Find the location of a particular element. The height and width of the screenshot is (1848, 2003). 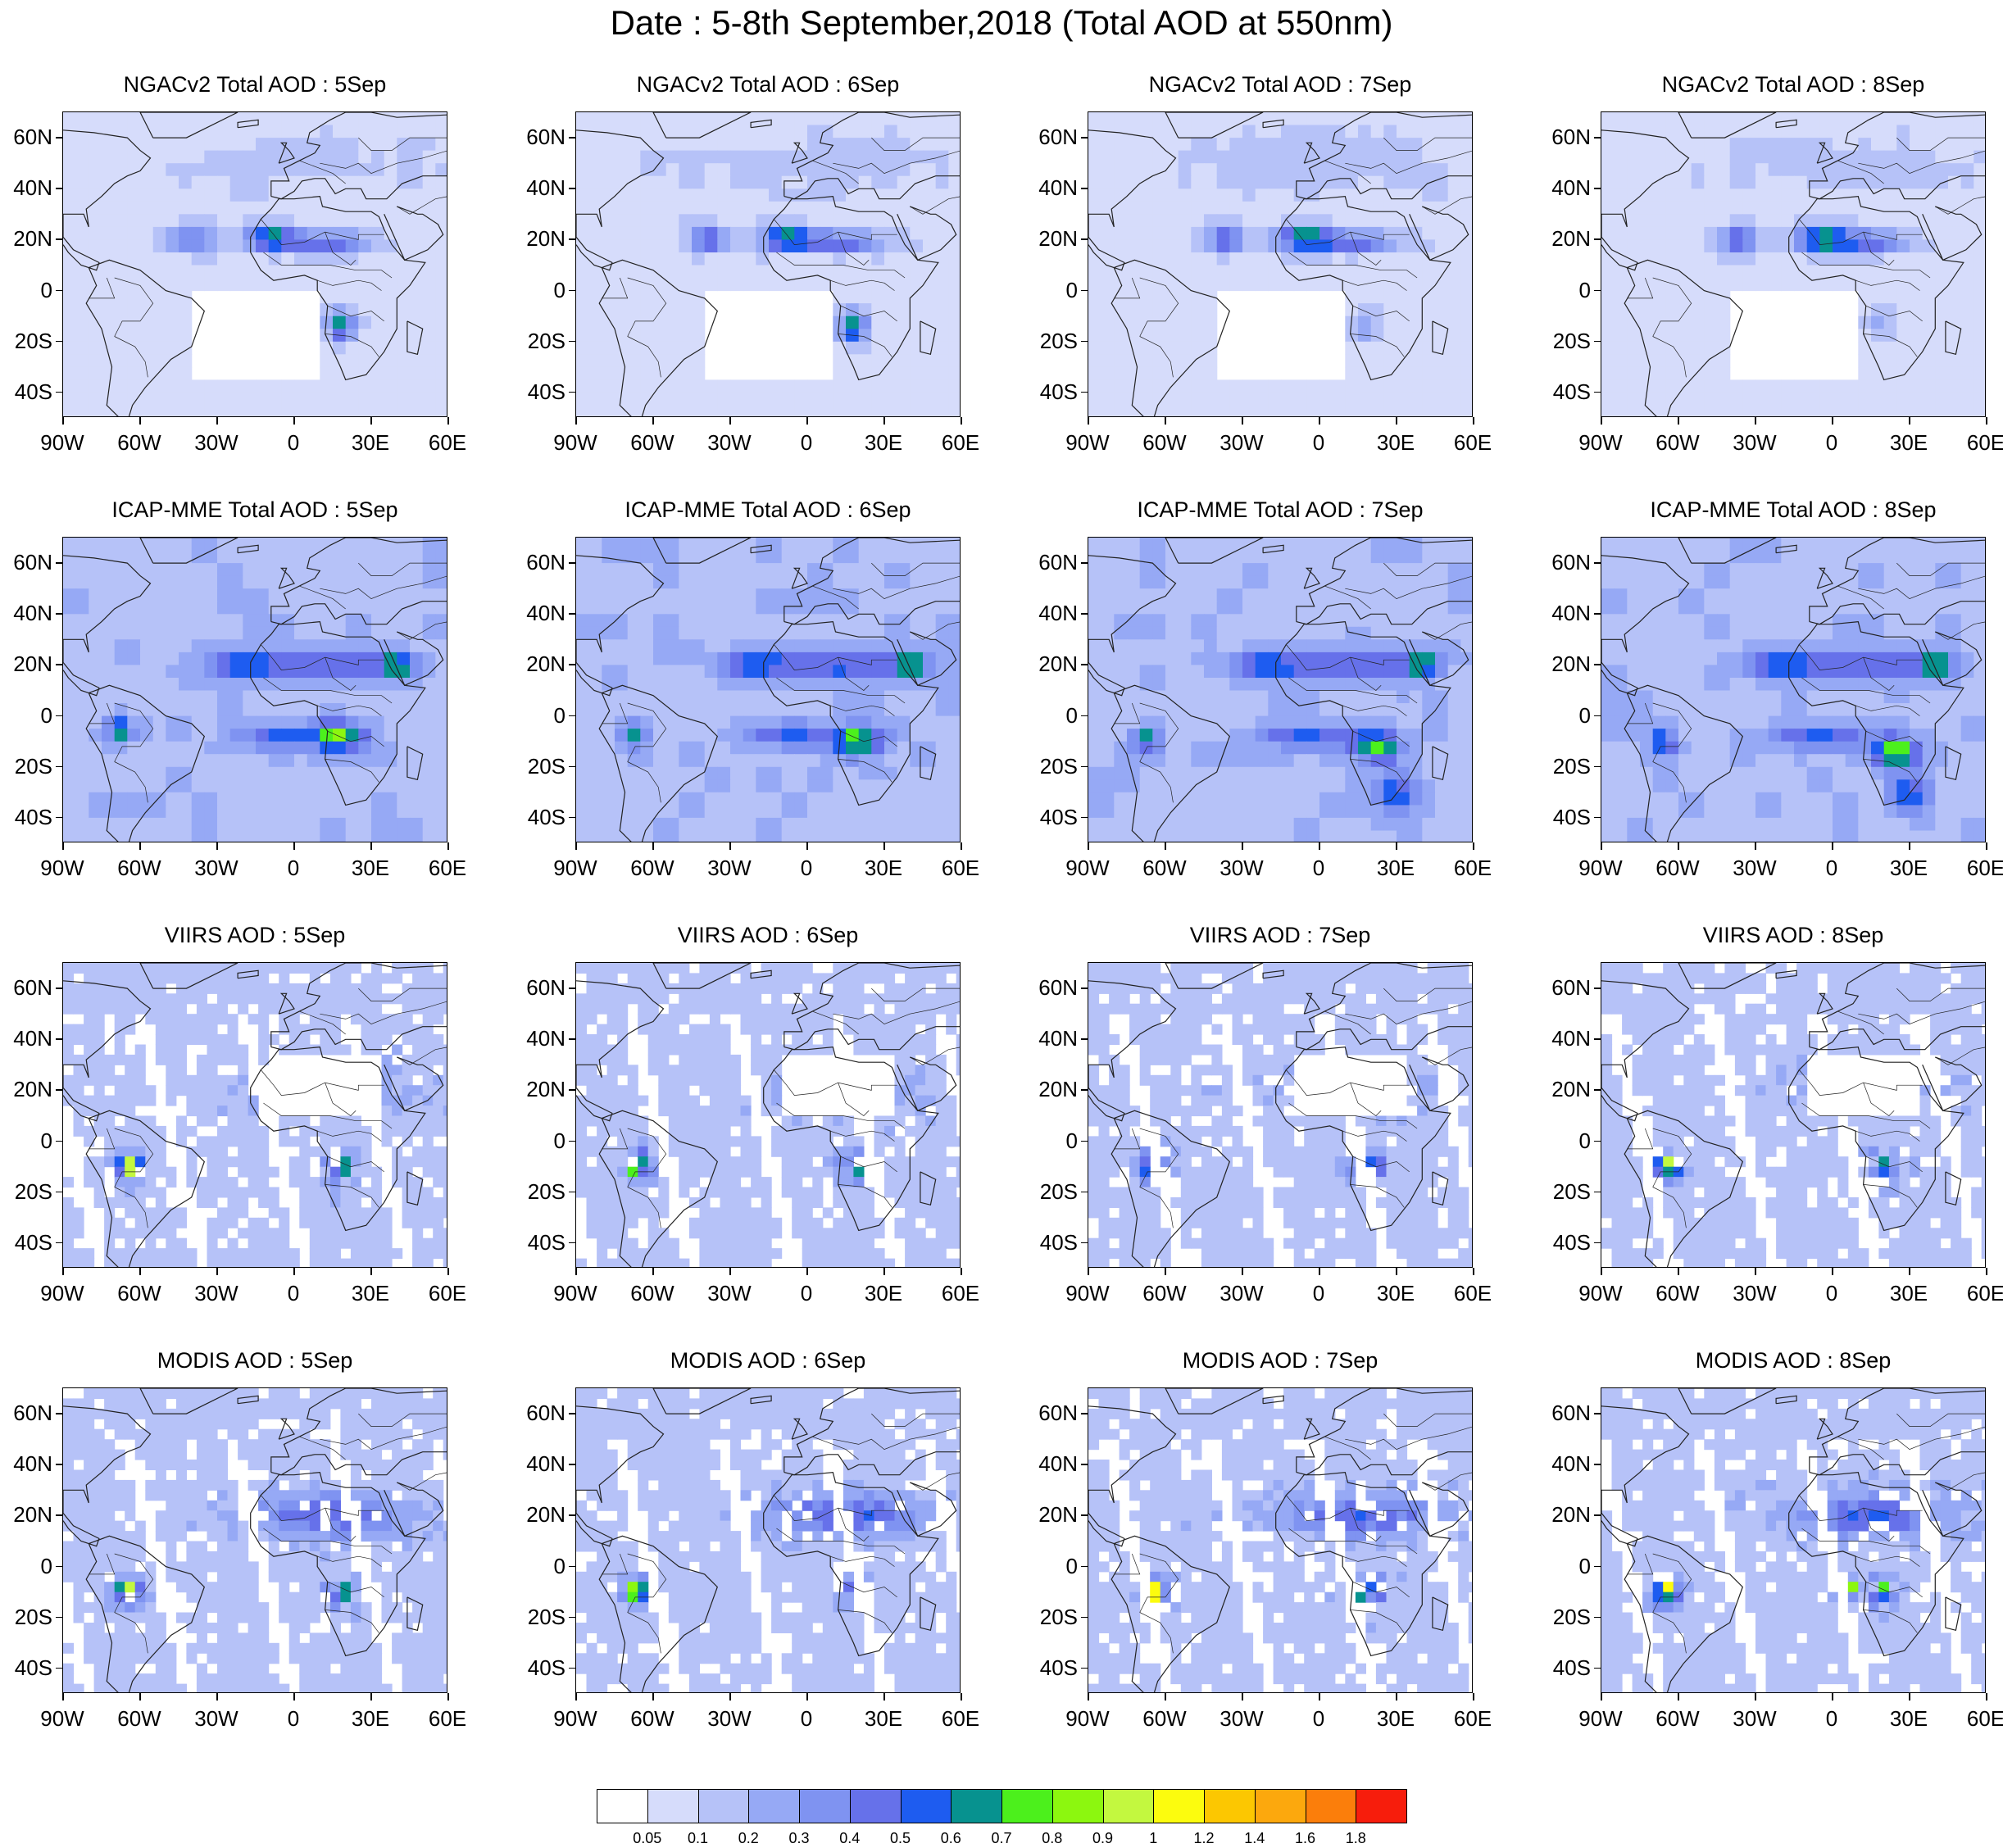

panel-title: NGACv2 Total AOD : 8Sep is located at coordinates (1793, 84).